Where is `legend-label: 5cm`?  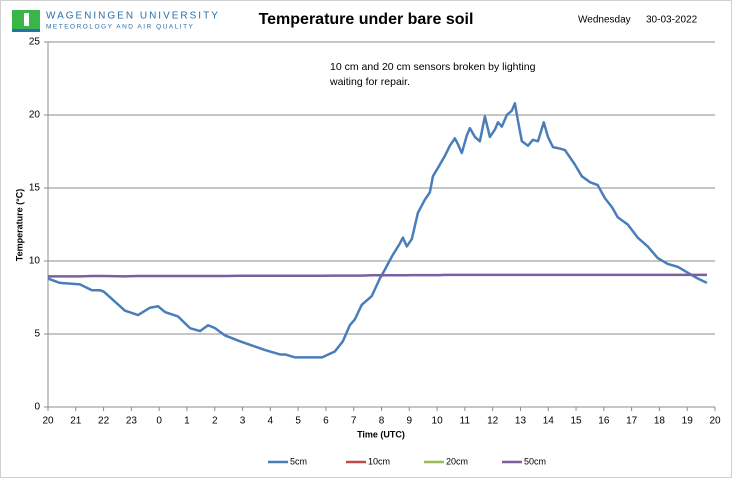 legend-label: 5cm is located at coordinates (298, 461).